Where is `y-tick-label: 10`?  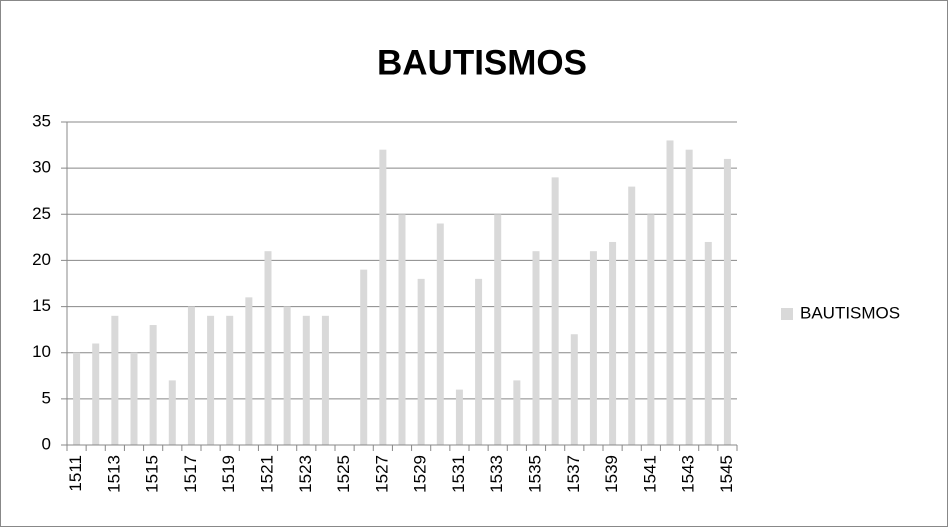 y-tick-label: 10 is located at coordinates (41, 351).